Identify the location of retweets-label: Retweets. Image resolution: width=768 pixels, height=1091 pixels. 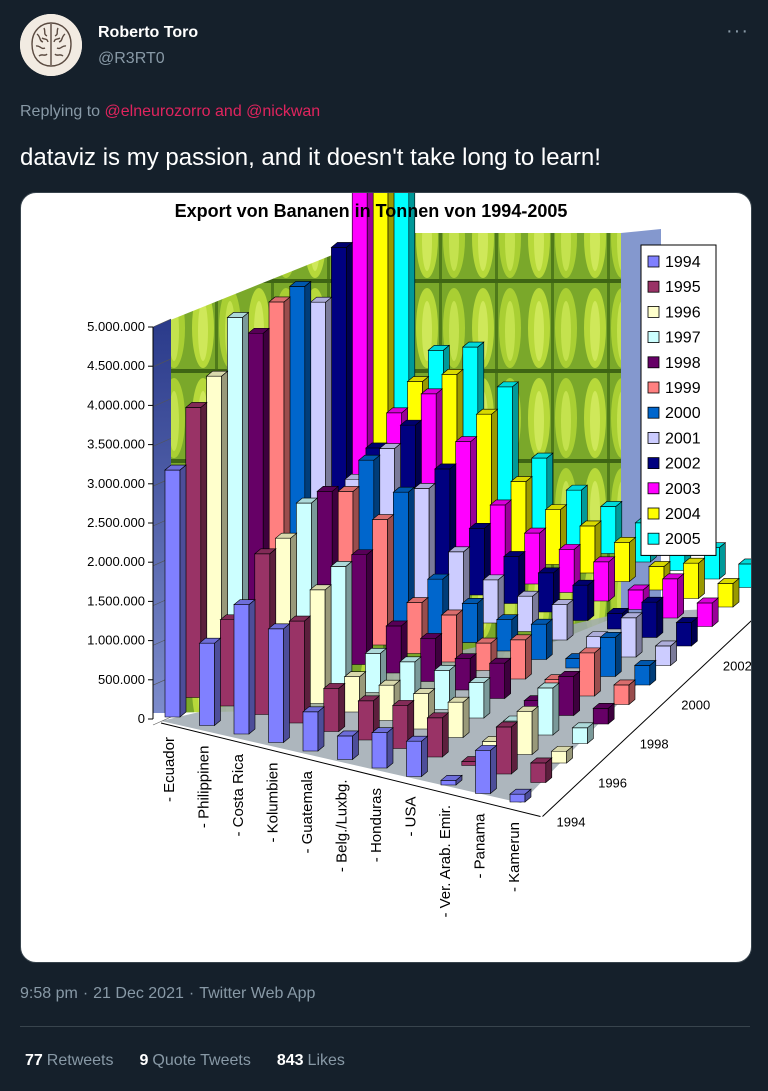
(80, 1060).